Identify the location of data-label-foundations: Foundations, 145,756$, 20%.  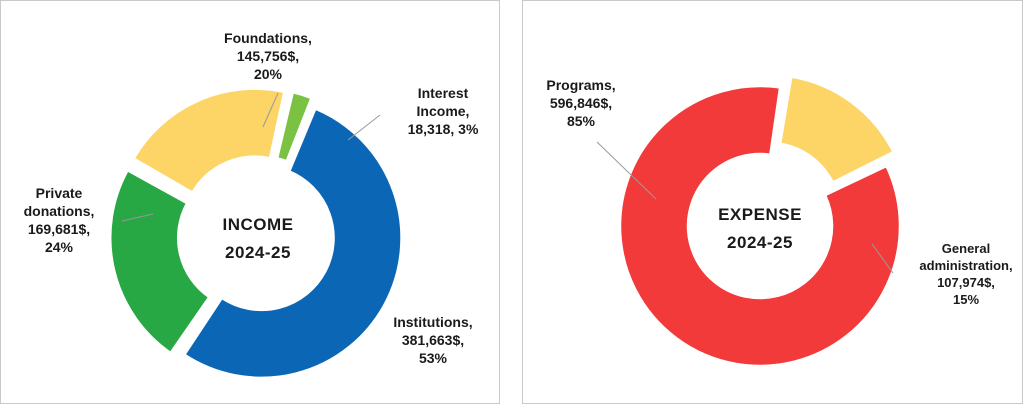
(268, 56).